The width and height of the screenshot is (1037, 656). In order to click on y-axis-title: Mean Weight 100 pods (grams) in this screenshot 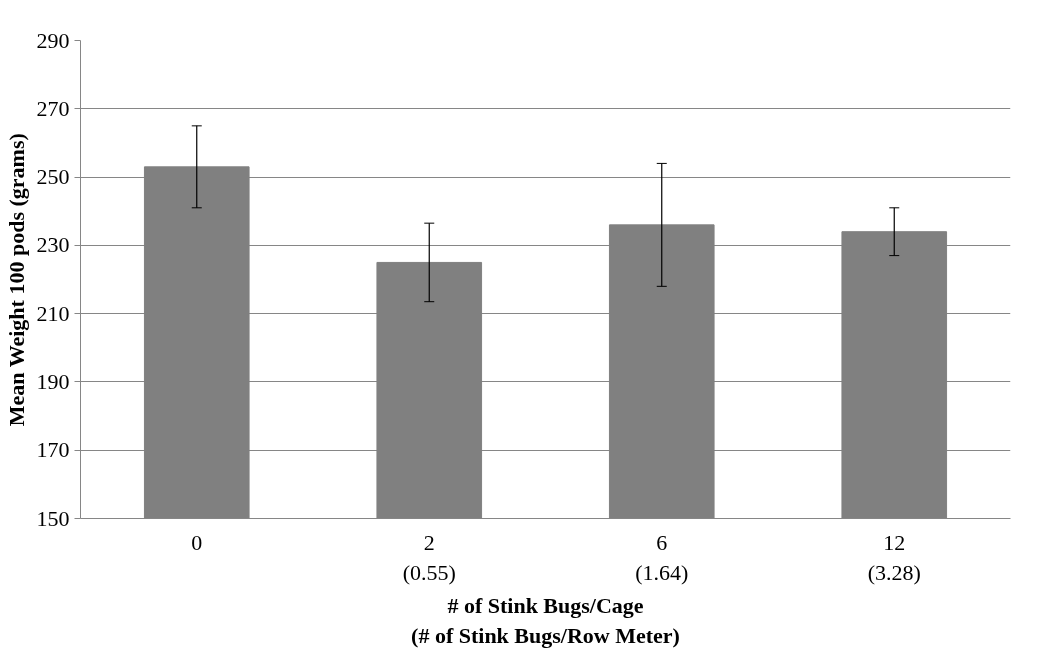, I will do `click(16, 280)`.